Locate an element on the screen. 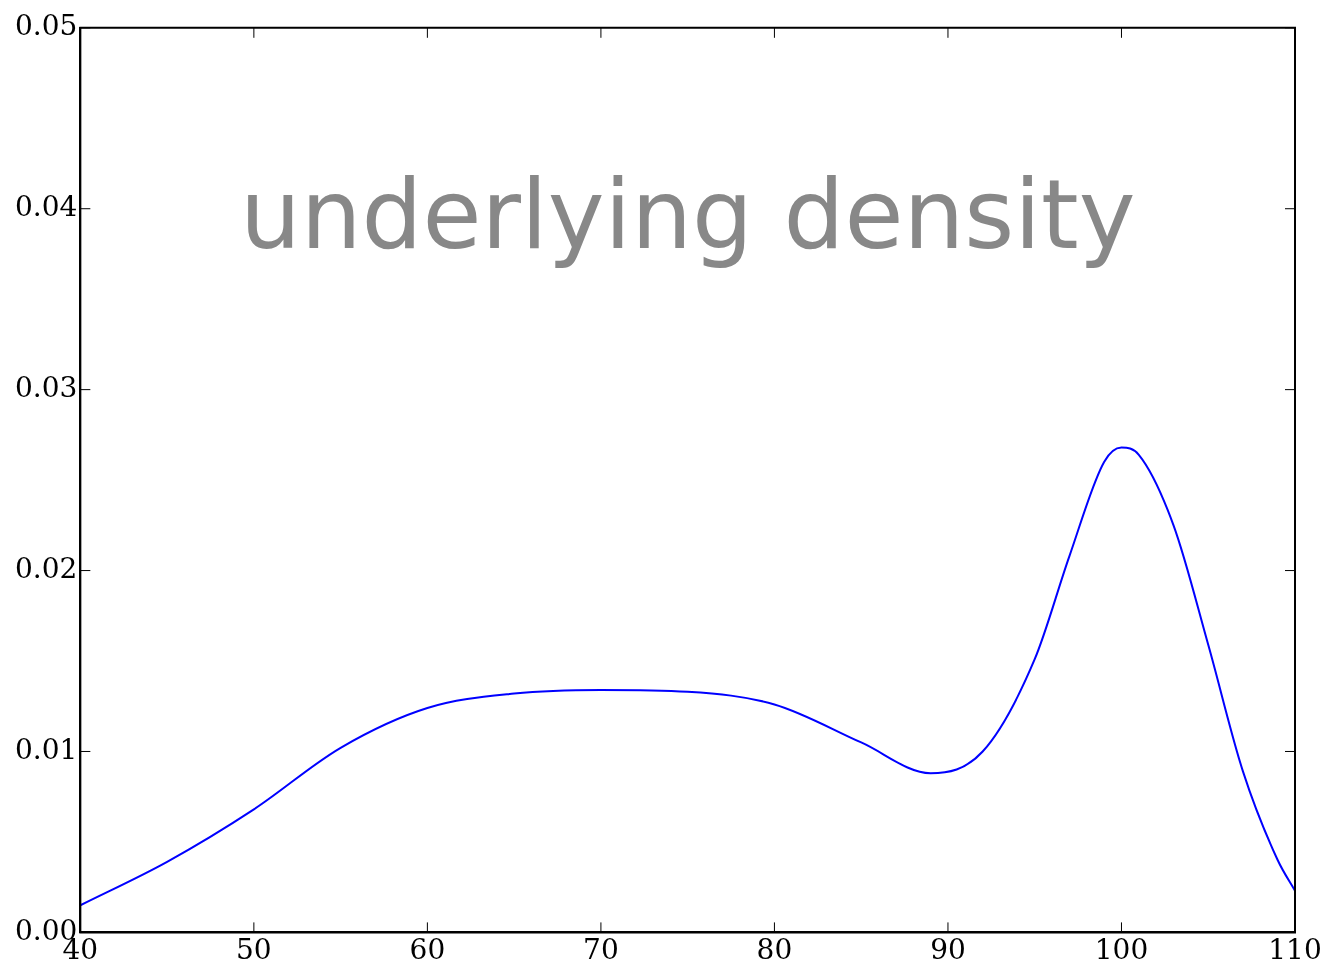  x-tick-label: 100 is located at coordinates (1121, 950).